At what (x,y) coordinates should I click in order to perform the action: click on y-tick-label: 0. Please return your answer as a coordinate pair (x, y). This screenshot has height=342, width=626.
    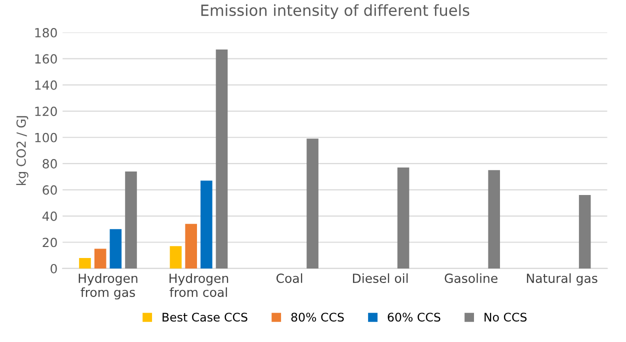
    Looking at the image, I should click on (53, 269).